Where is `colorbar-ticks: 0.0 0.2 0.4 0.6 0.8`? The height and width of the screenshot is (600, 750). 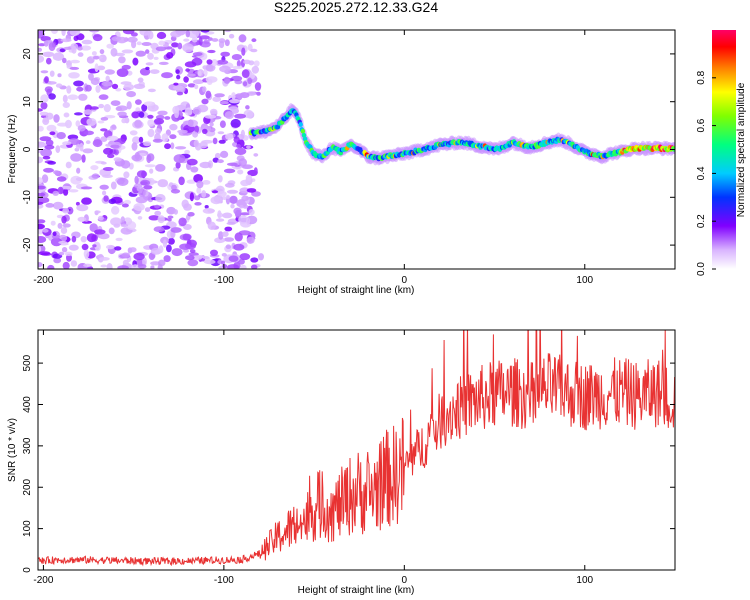
colorbar-ticks: 0.0 0.2 0.4 0.6 0.8 is located at coordinates (706, 173).